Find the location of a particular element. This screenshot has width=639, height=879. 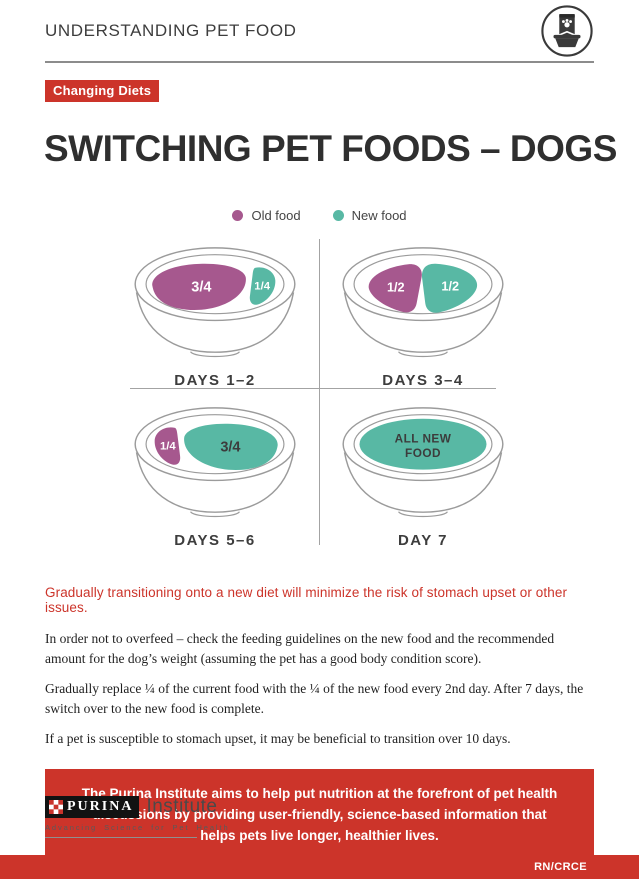

page-title: SWITCHING PET FOODS – DOGS is located at coordinates (330, 148).